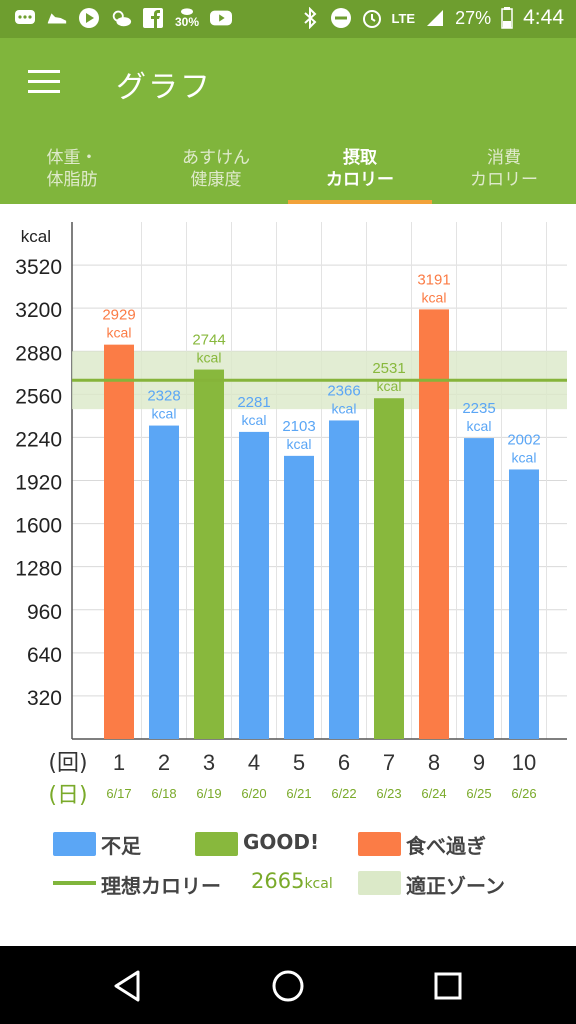 The image size is (576, 1024). I want to click on alarm-icon, so click(372, 18).